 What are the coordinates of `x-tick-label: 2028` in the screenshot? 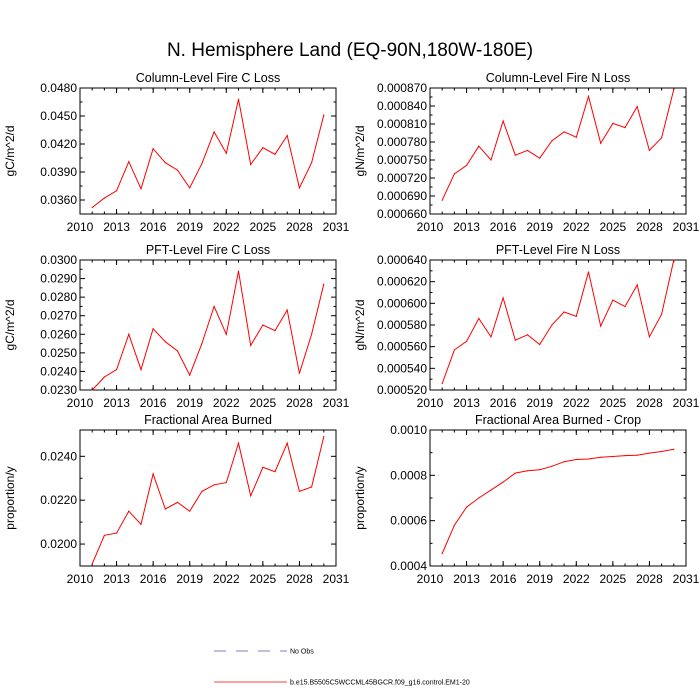 It's located at (299, 227).